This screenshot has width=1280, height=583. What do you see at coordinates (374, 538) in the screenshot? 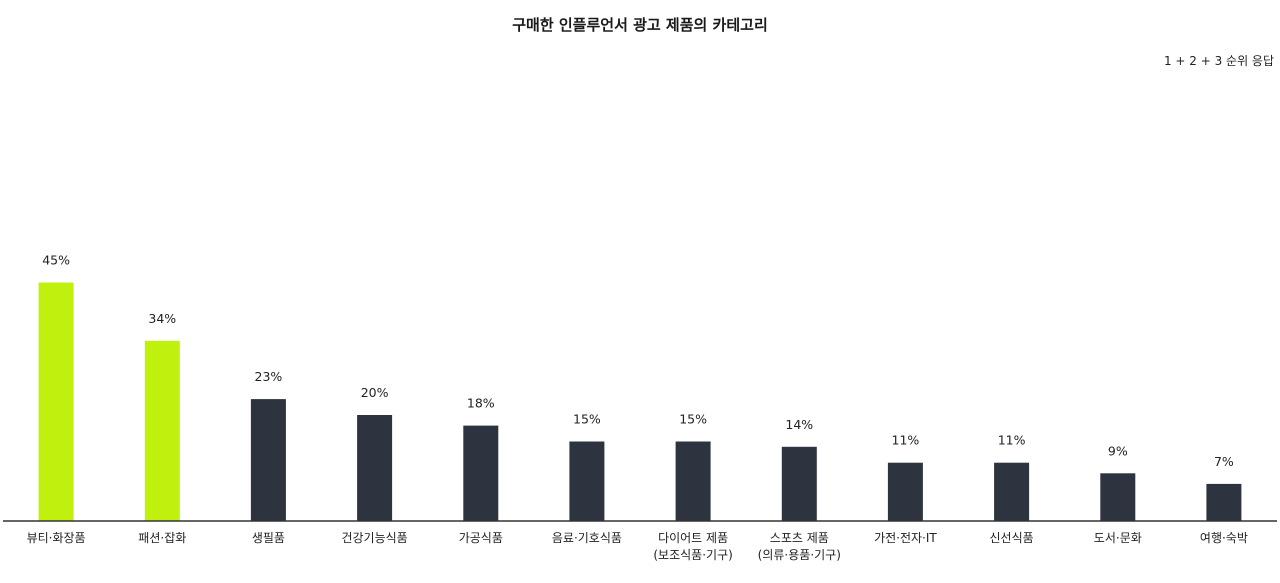
I see `category-label-4: 건강기능식품` at bounding box center [374, 538].